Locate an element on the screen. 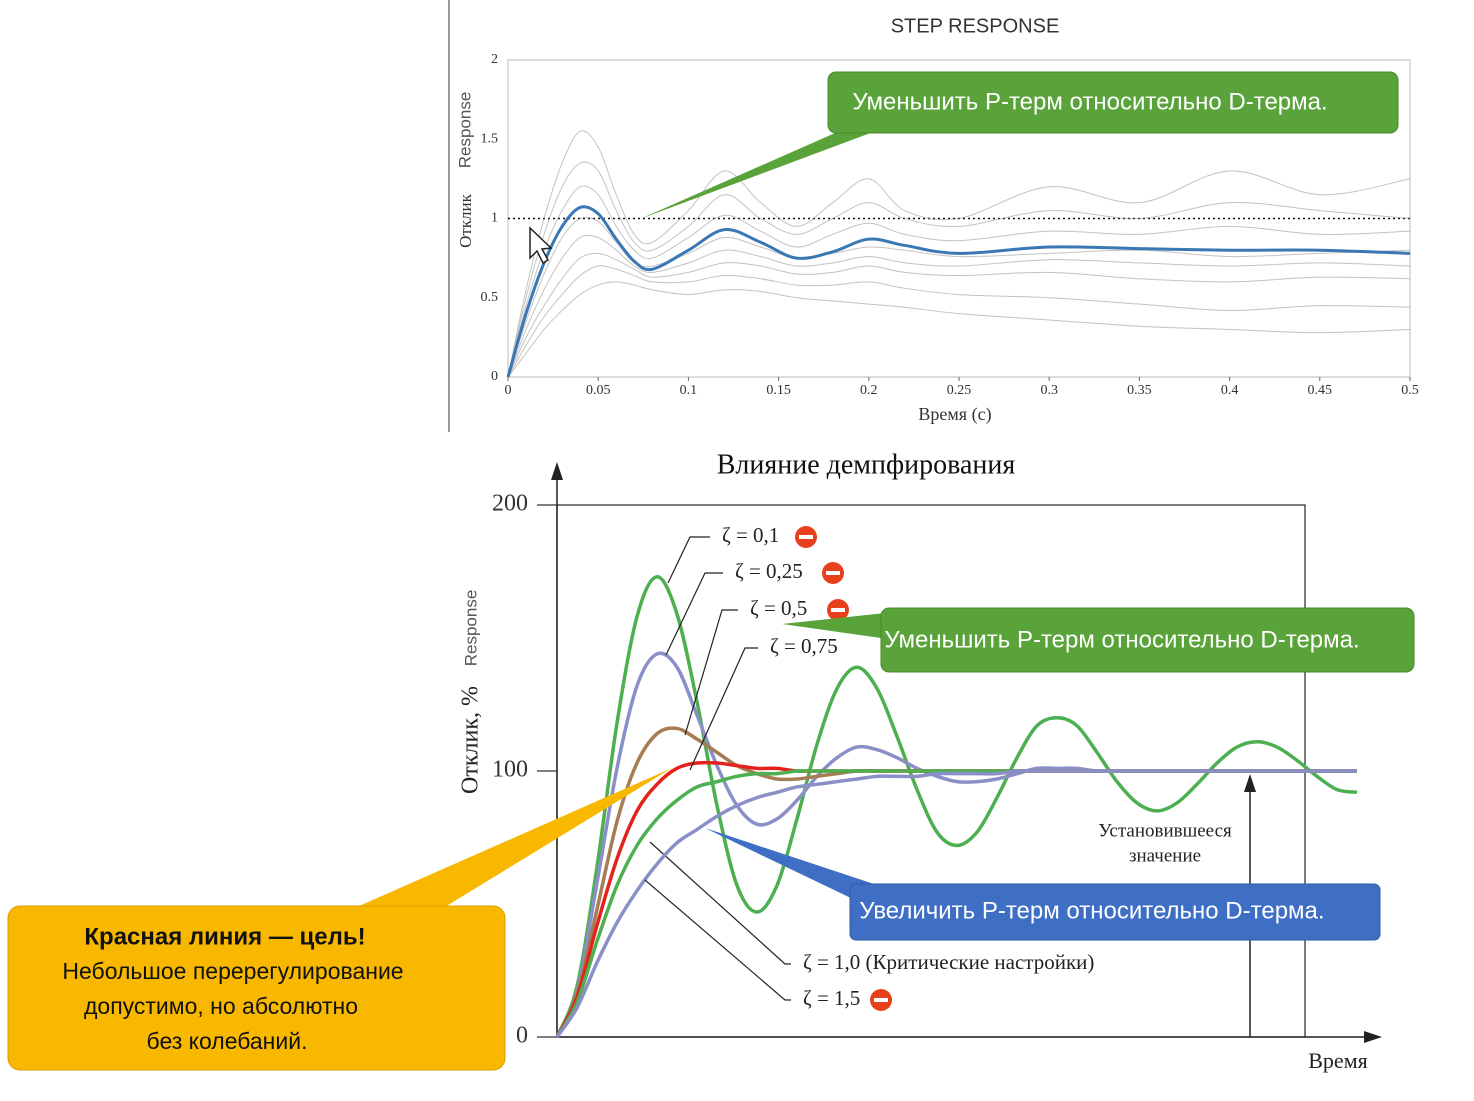  y-axis-label: Отклик is located at coordinates (465, 220).